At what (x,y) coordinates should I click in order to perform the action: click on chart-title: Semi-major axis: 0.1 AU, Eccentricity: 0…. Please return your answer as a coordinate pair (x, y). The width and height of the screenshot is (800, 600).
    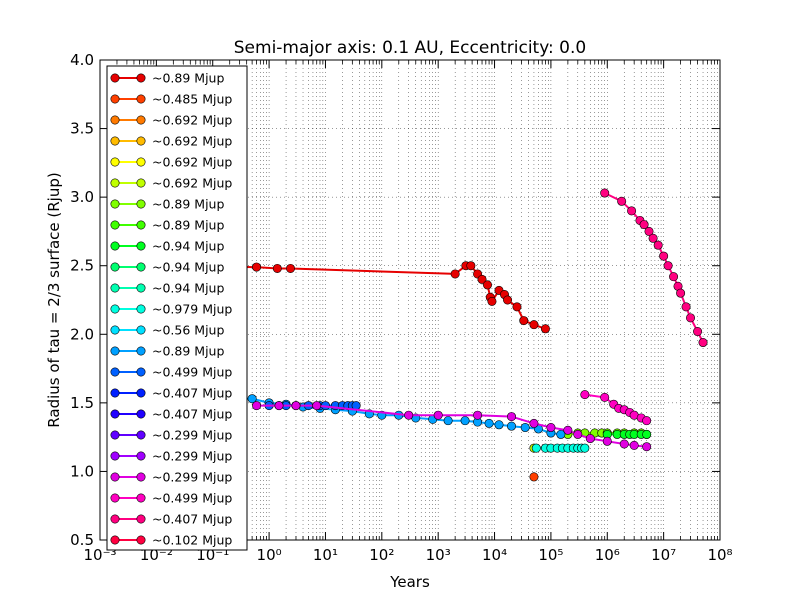
    Looking at the image, I should click on (410, 48).